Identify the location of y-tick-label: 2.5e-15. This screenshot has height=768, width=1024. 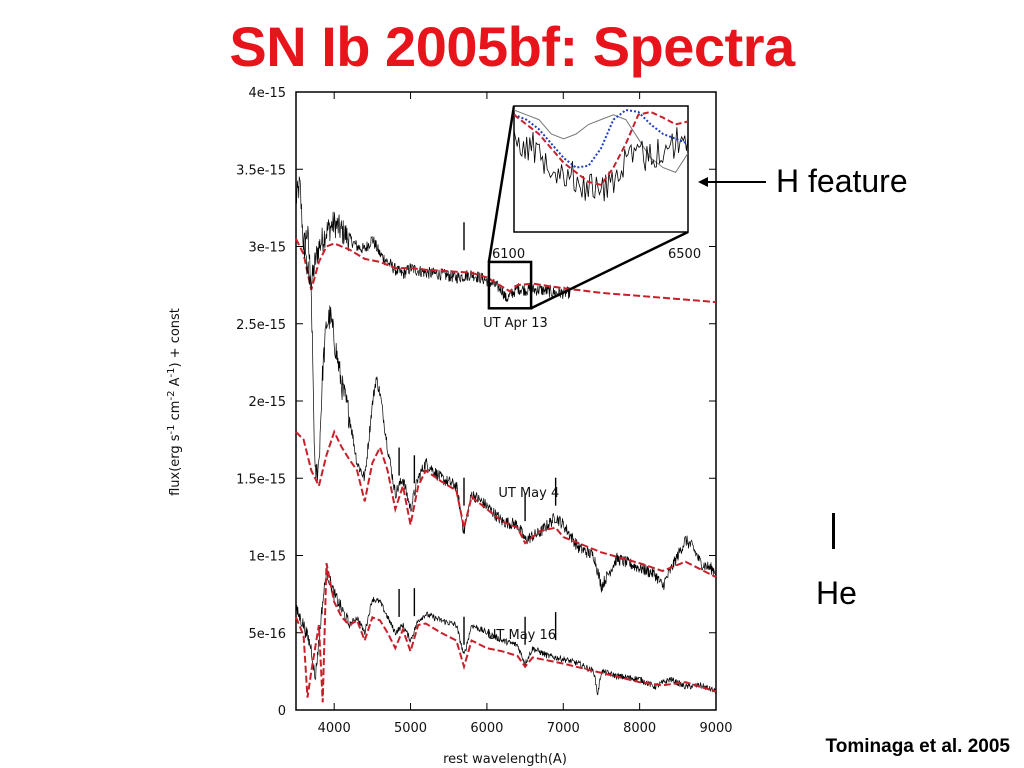
(261, 325).